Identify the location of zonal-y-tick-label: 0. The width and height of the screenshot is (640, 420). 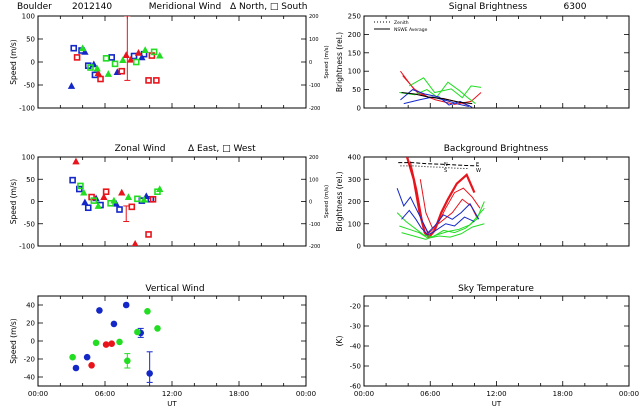
(33, 202).